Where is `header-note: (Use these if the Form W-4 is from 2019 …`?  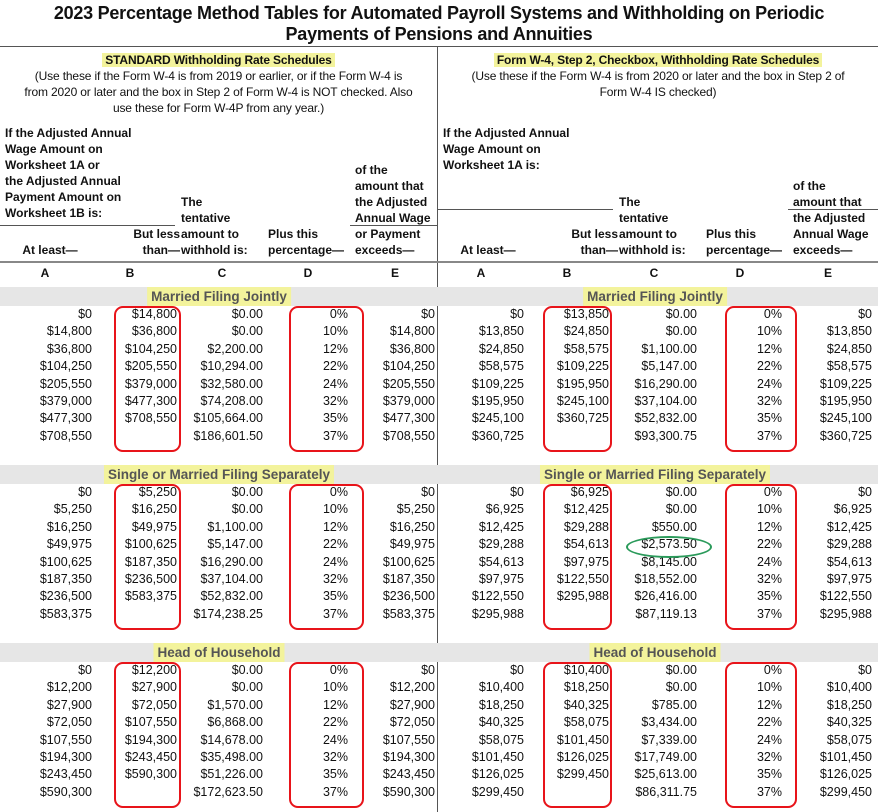
header-note: (Use these if the Form W-4 is from 2019 … is located at coordinates (218, 76).